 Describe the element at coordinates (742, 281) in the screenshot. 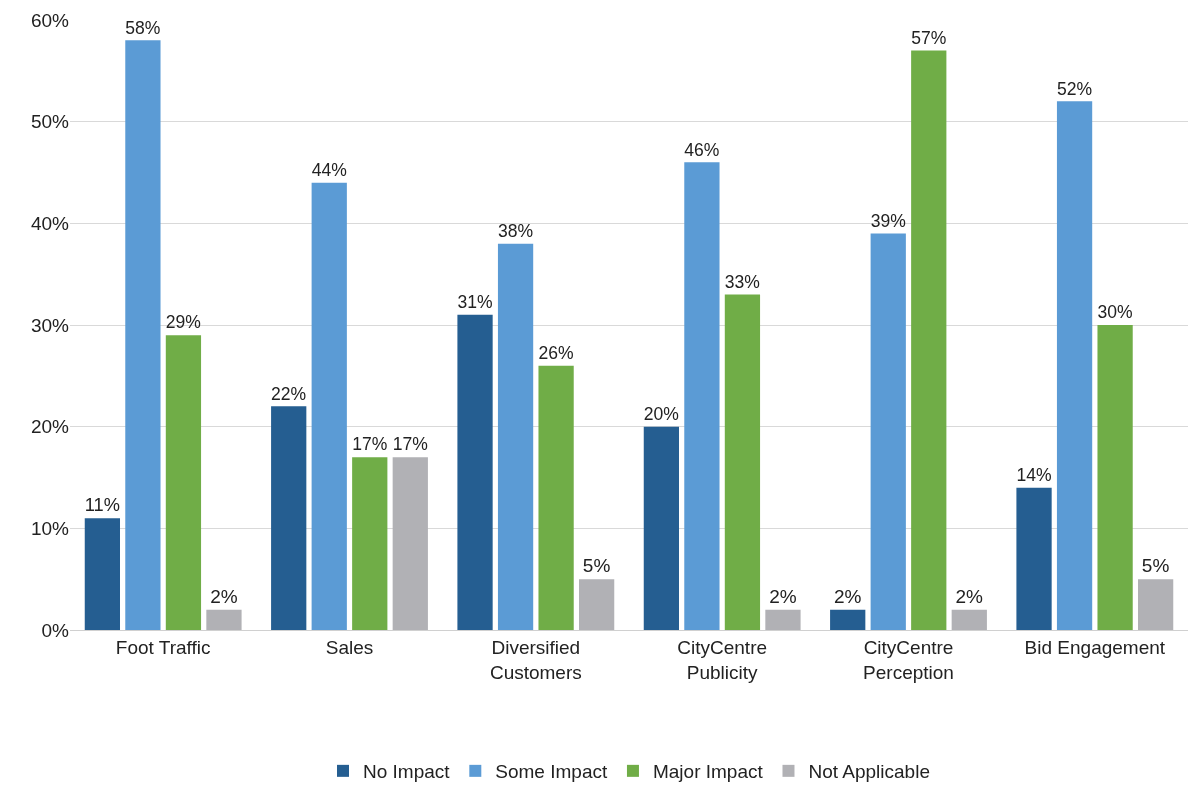

I see `data-label: 33%` at that location.